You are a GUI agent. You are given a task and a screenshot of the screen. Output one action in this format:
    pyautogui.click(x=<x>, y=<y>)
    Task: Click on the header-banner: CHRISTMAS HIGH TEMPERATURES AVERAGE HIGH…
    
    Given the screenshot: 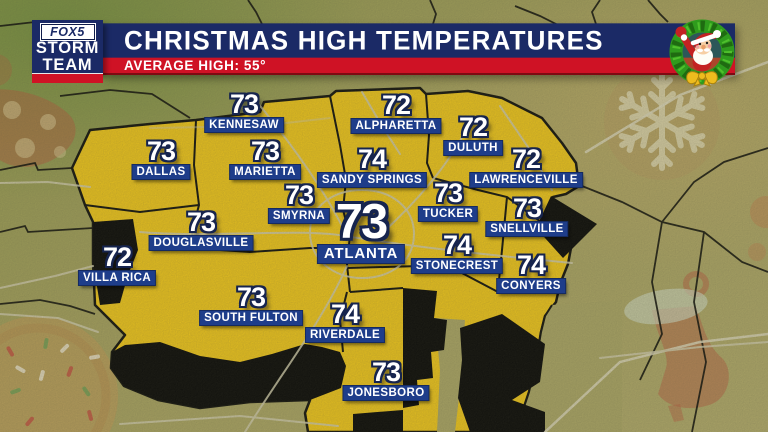 What is the action you would take?
    pyautogui.click(x=419, y=49)
    